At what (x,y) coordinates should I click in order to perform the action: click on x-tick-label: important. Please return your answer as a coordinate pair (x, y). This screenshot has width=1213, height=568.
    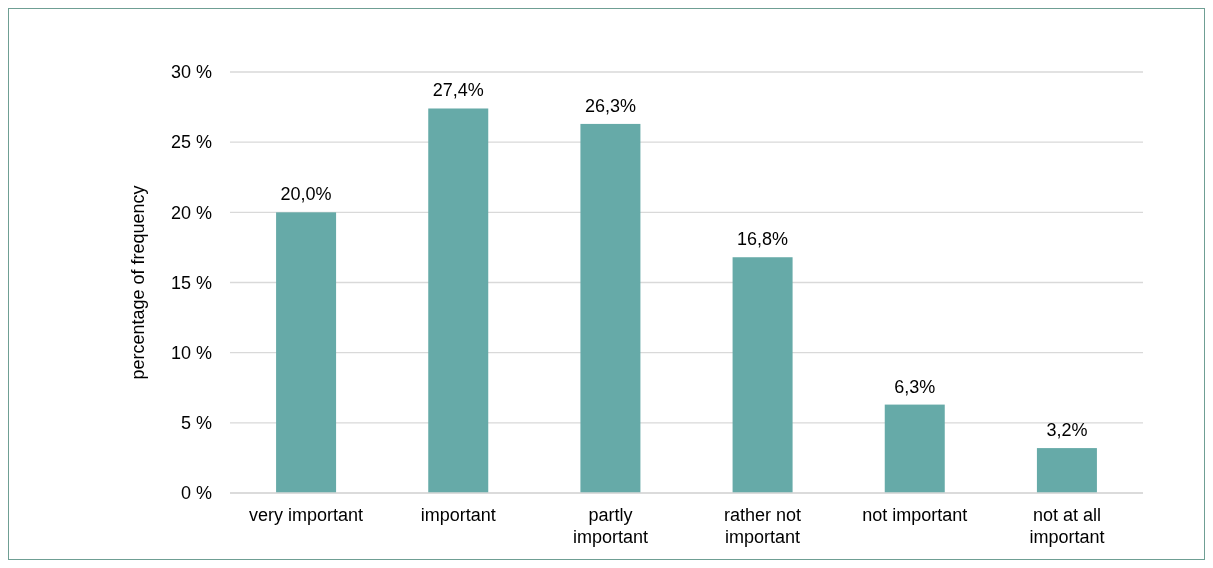
    Looking at the image, I should click on (458, 515).